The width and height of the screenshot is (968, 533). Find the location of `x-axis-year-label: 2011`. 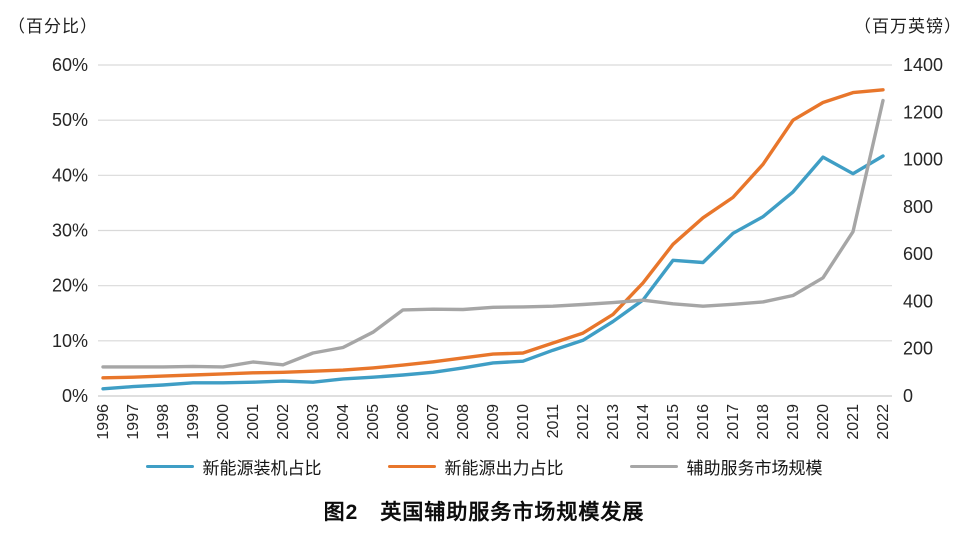

x-axis-year-label: 2011 is located at coordinates (553, 421).